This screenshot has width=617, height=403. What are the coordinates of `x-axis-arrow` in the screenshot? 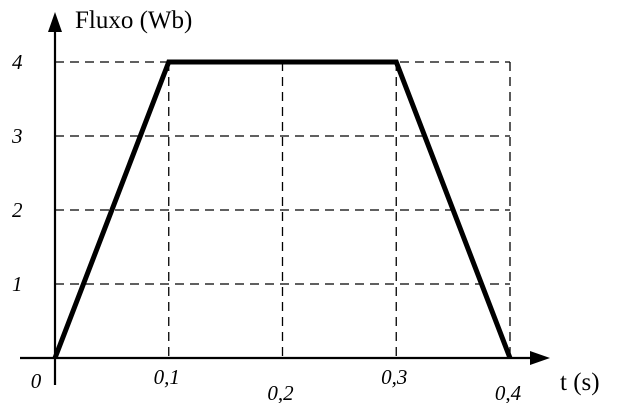 It's located at (540, 358).